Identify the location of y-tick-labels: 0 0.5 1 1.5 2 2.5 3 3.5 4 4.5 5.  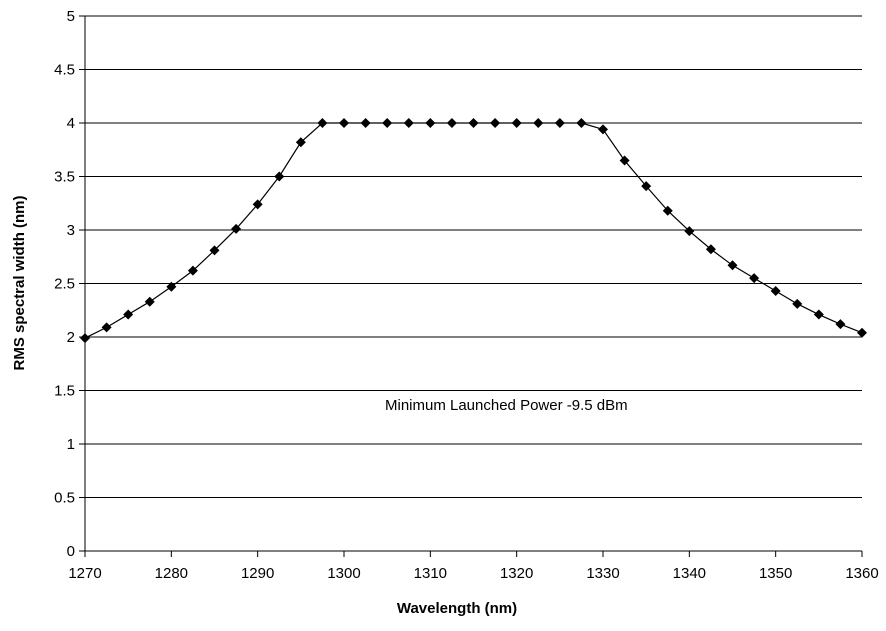
(64, 284).